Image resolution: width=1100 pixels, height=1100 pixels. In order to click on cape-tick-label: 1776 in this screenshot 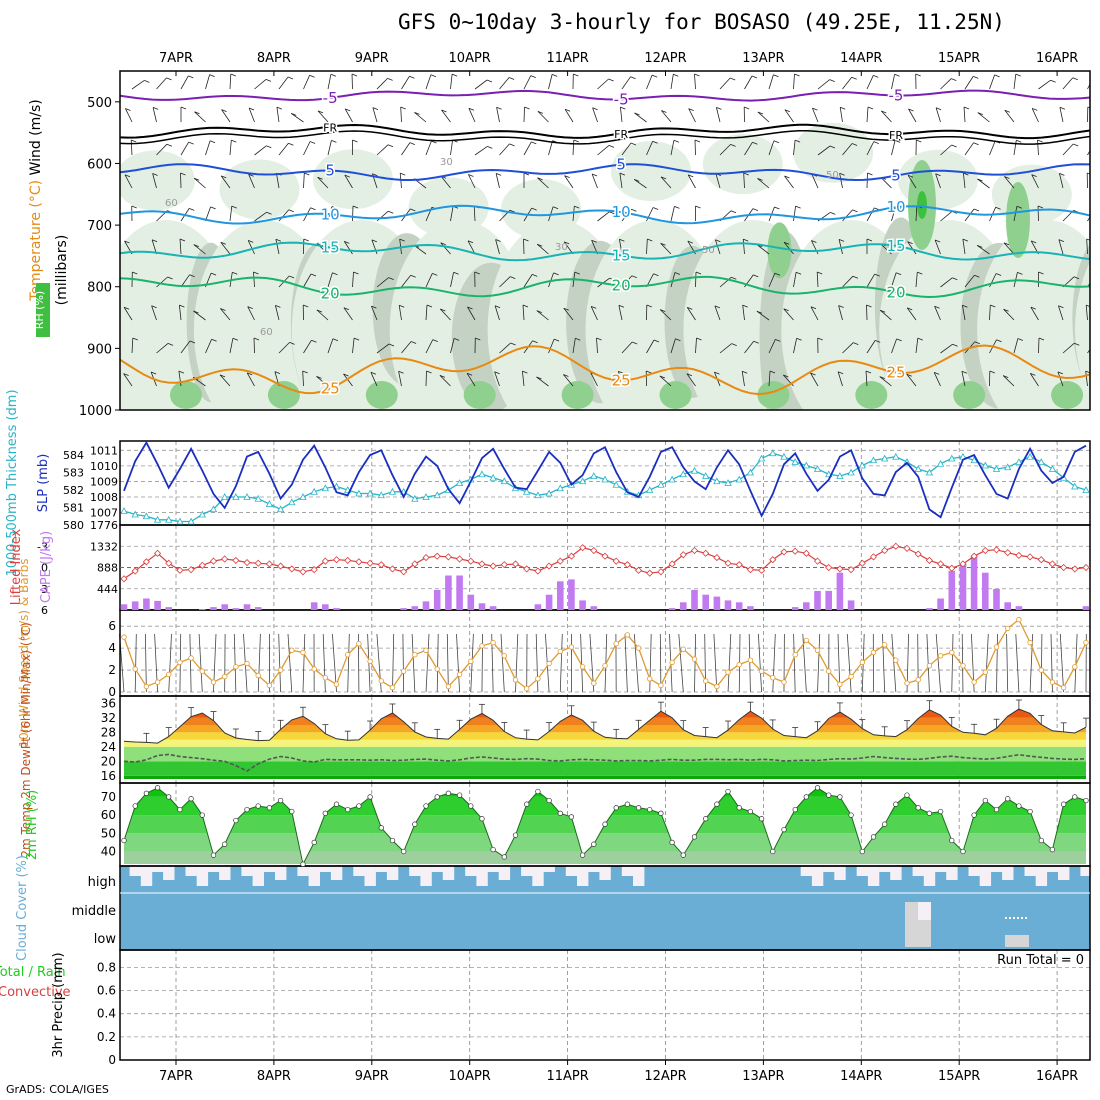, I will do `click(104, 525)`.